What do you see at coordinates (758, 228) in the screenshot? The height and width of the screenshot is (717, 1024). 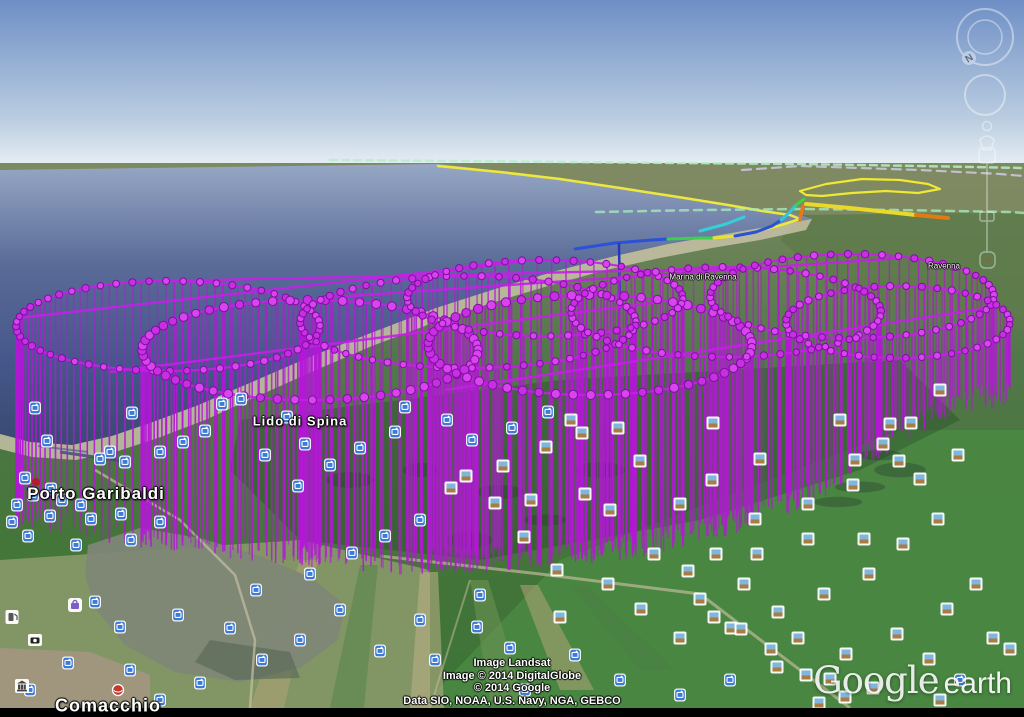 I see `alt-track-blue2` at bounding box center [758, 228].